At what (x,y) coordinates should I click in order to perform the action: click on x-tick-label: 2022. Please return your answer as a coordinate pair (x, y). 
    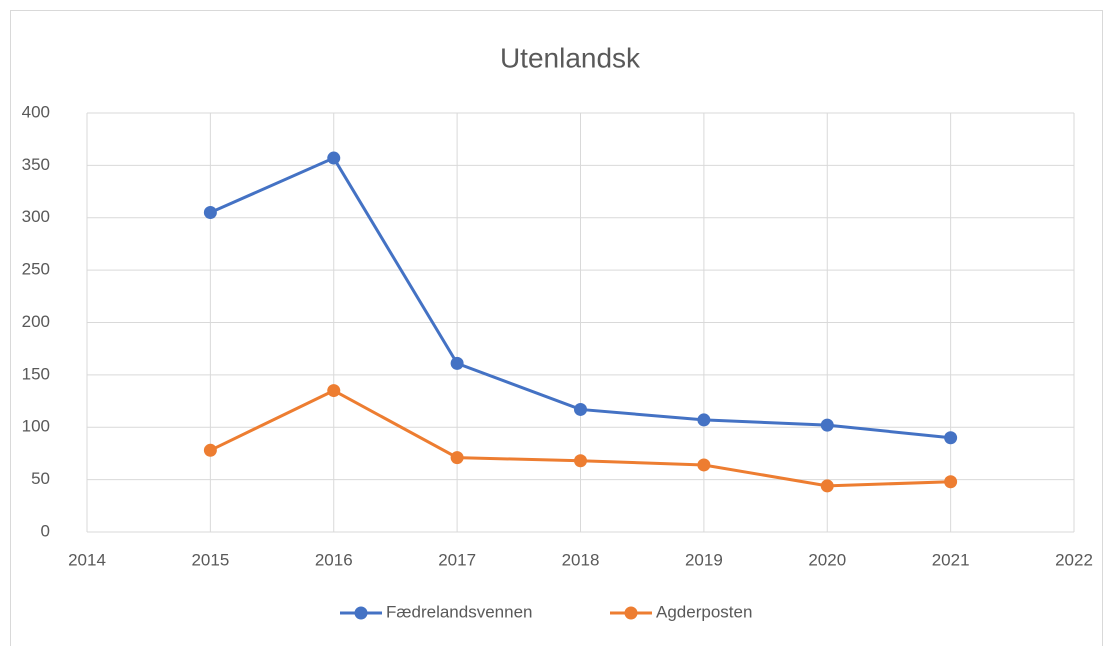
    Looking at the image, I should click on (1074, 559).